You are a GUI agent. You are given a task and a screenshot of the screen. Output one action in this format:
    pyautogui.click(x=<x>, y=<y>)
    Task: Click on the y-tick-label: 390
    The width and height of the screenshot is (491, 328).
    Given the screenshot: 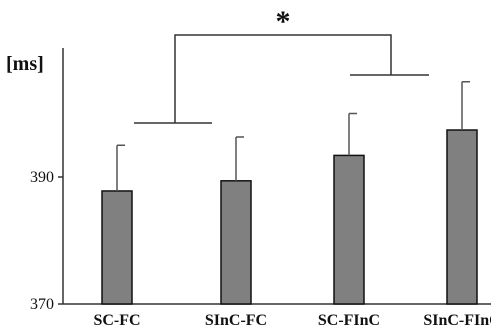 What is the action you would take?
    pyautogui.click(x=42, y=177)
    